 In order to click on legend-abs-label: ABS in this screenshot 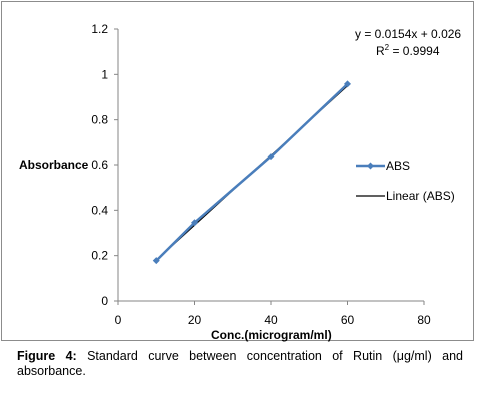, I will do `click(398, 166)`.